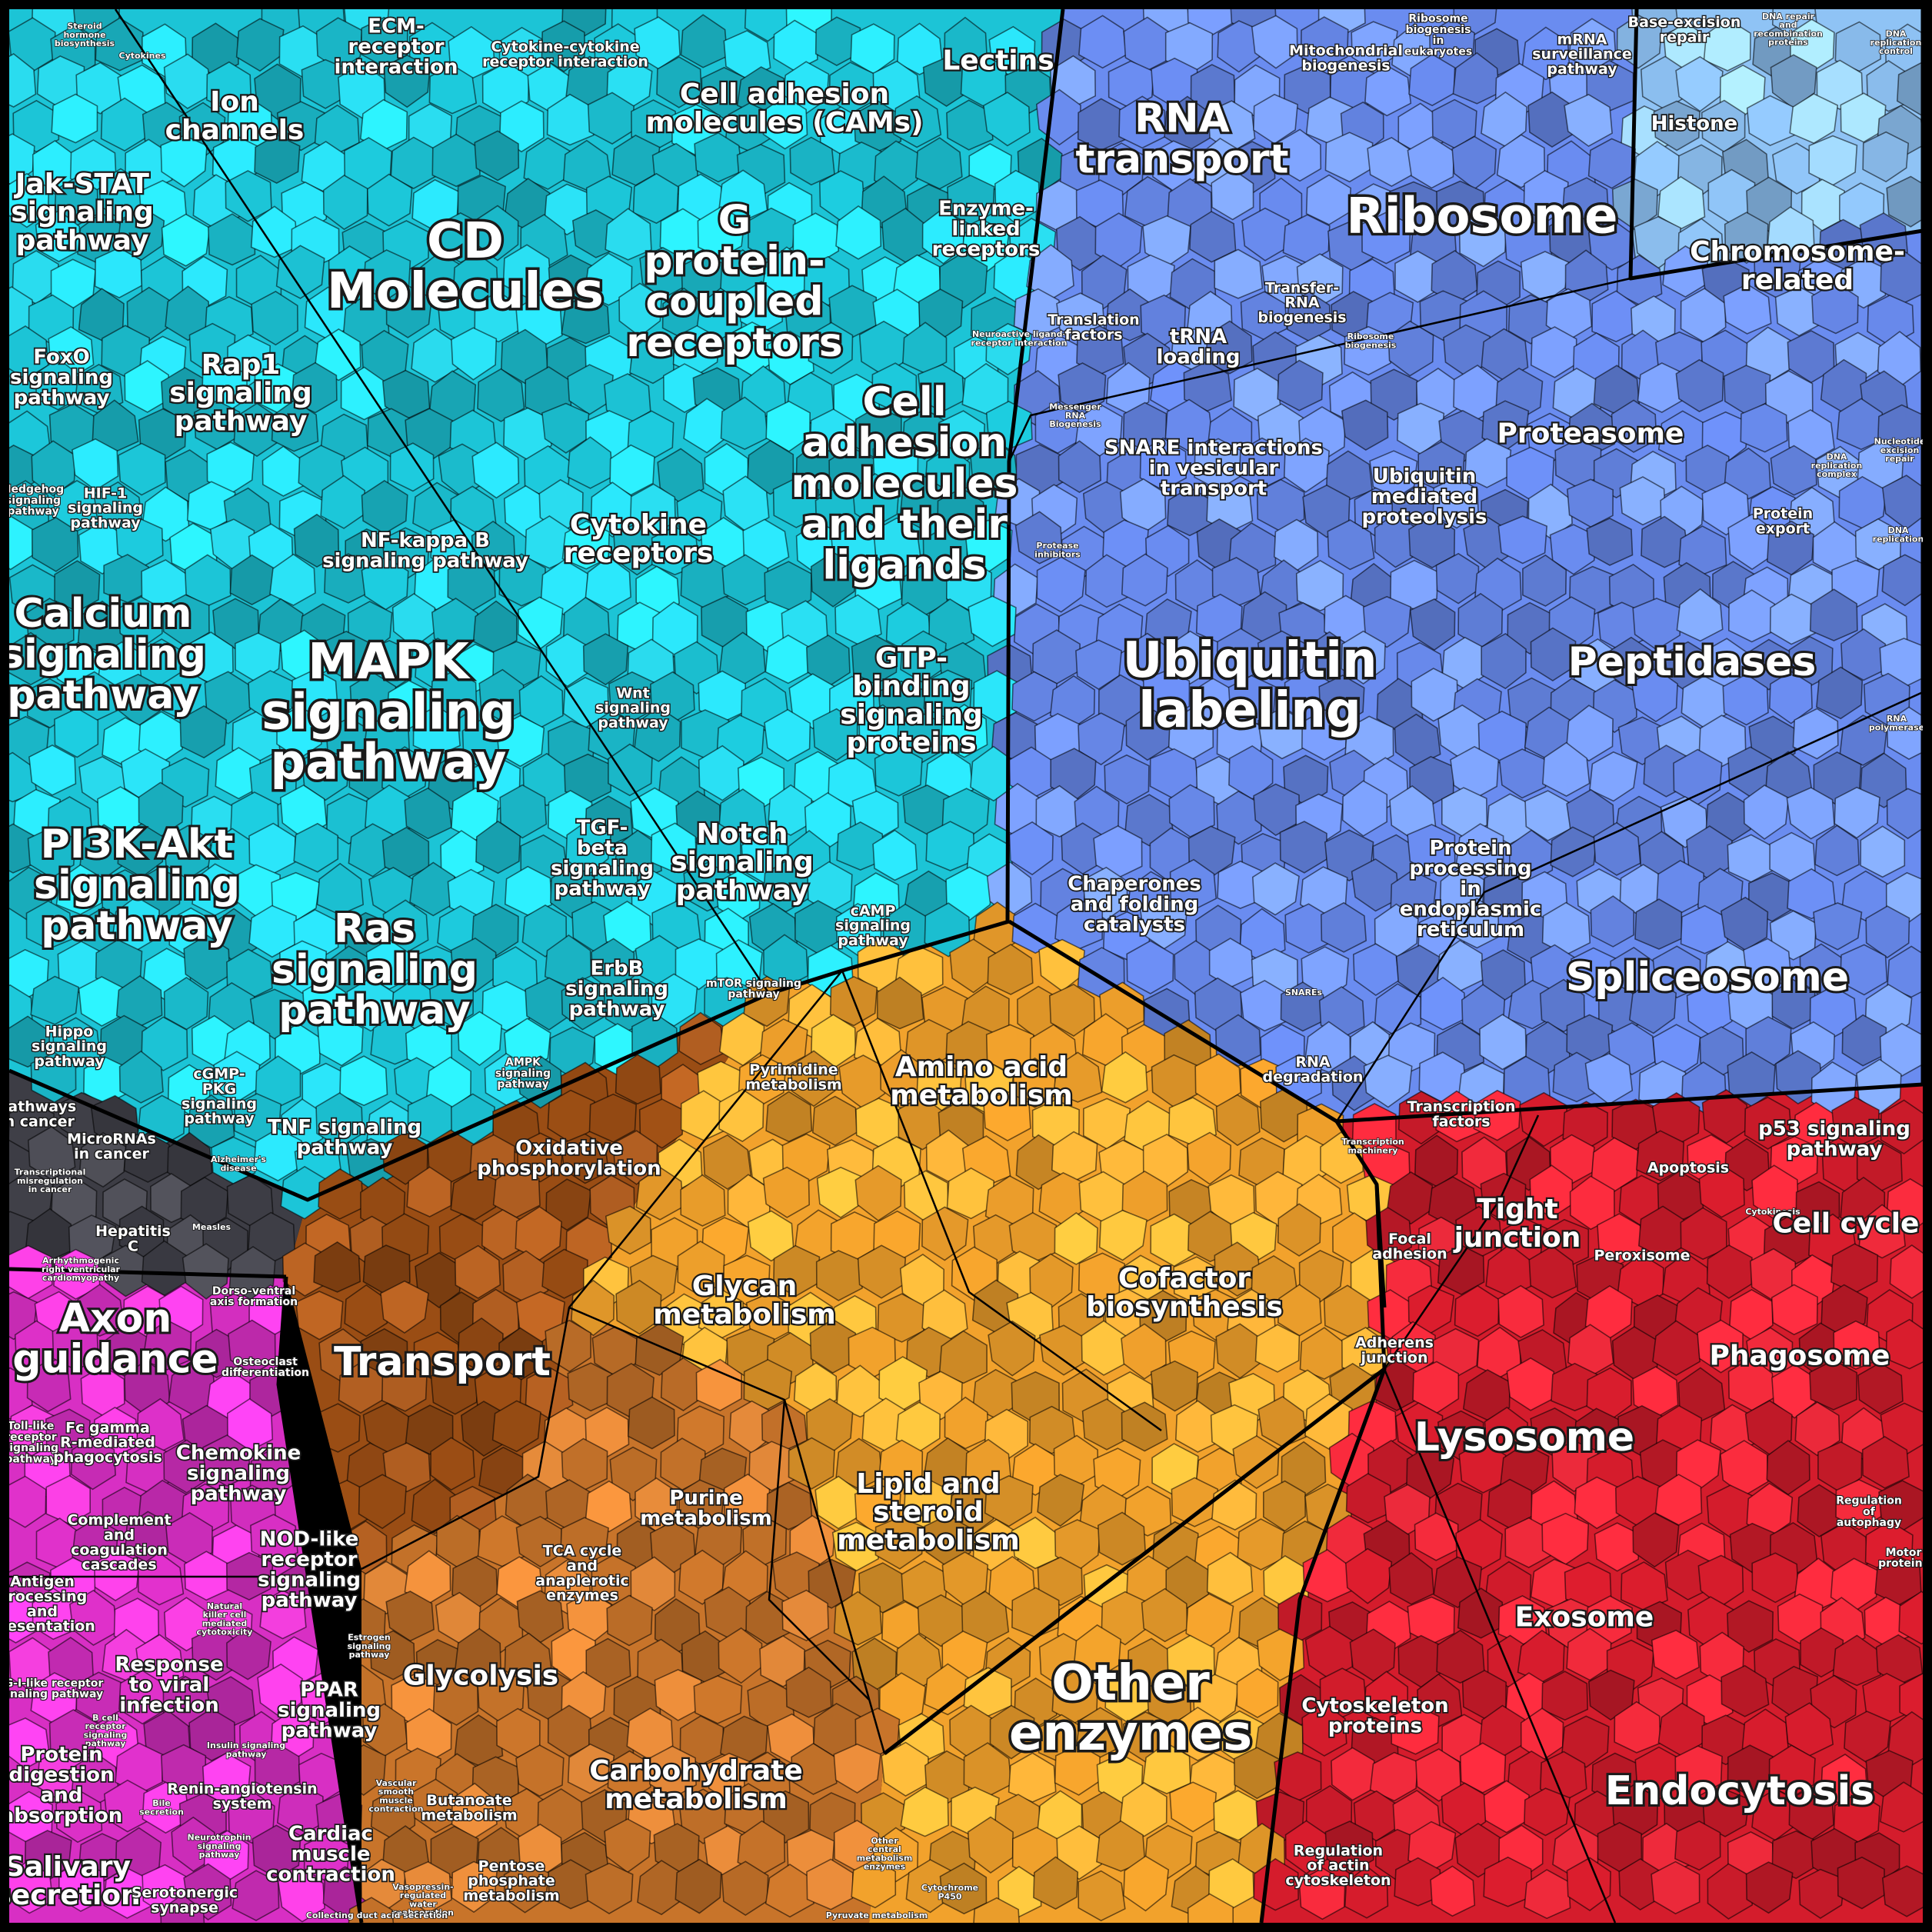 The image size is (1932, 1932). Describe the element at coordinates (225, 1619) in the screenshot. I see `label-natural-killer: Natural killer cell mediated cytotoxicity` at that location.